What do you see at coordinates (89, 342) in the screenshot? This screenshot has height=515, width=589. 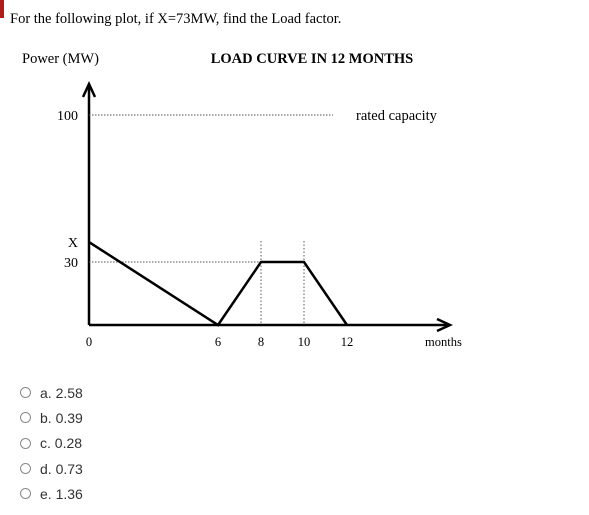 I see `x-tick-label: 0` at bounding box center [89, 342].